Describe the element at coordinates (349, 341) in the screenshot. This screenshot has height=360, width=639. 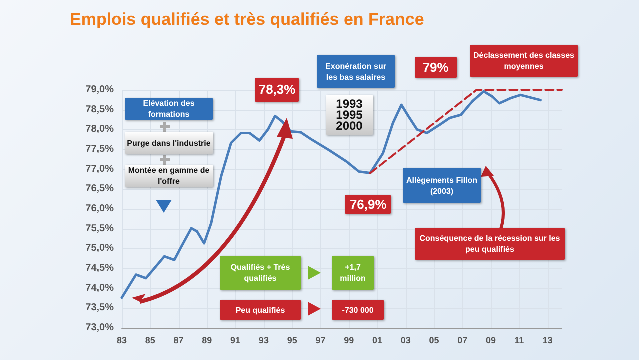
I see `x-tick-label: 99` at that location.